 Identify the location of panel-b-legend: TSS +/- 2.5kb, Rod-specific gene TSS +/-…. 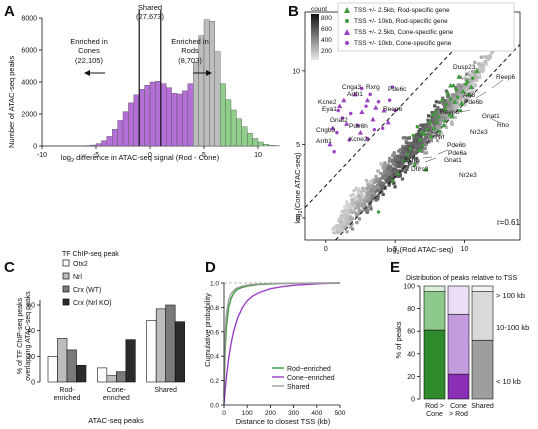
(426, 27).